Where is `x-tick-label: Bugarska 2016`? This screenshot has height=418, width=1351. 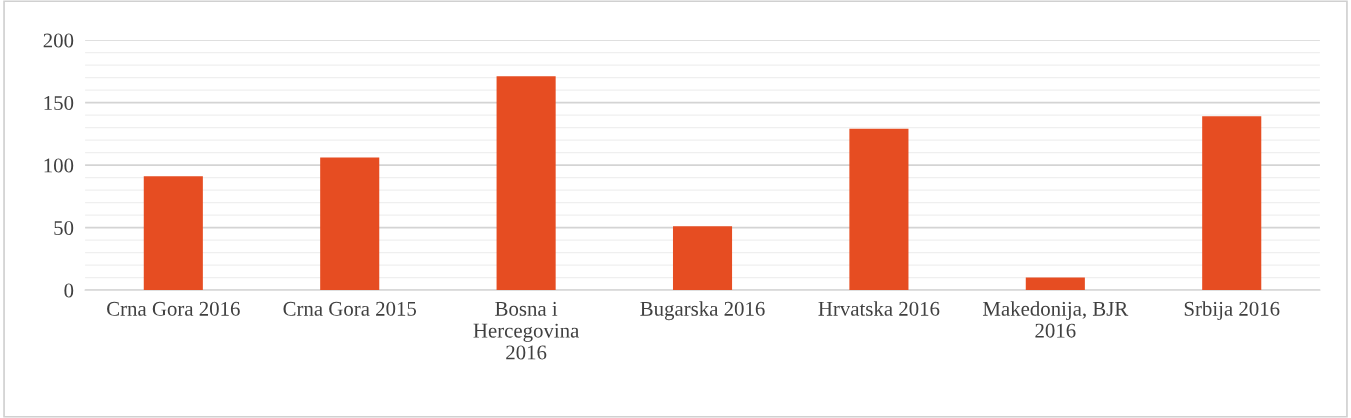 x-tick-label: Bugarska 2016 is located at coordinates (702, 311).